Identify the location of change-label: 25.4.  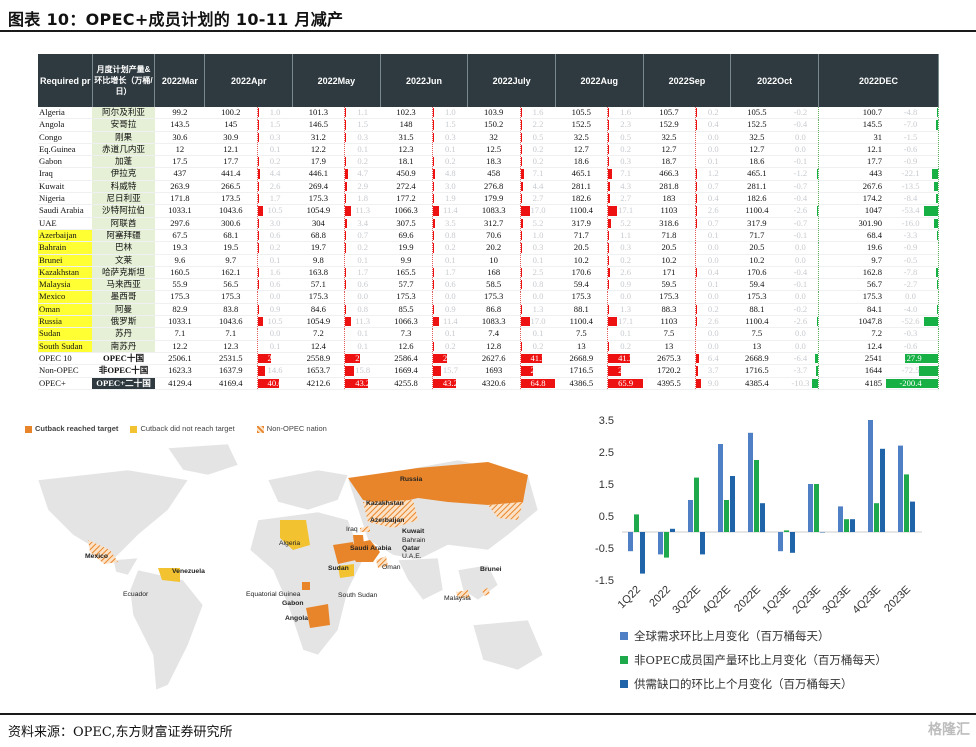
(275, 357).